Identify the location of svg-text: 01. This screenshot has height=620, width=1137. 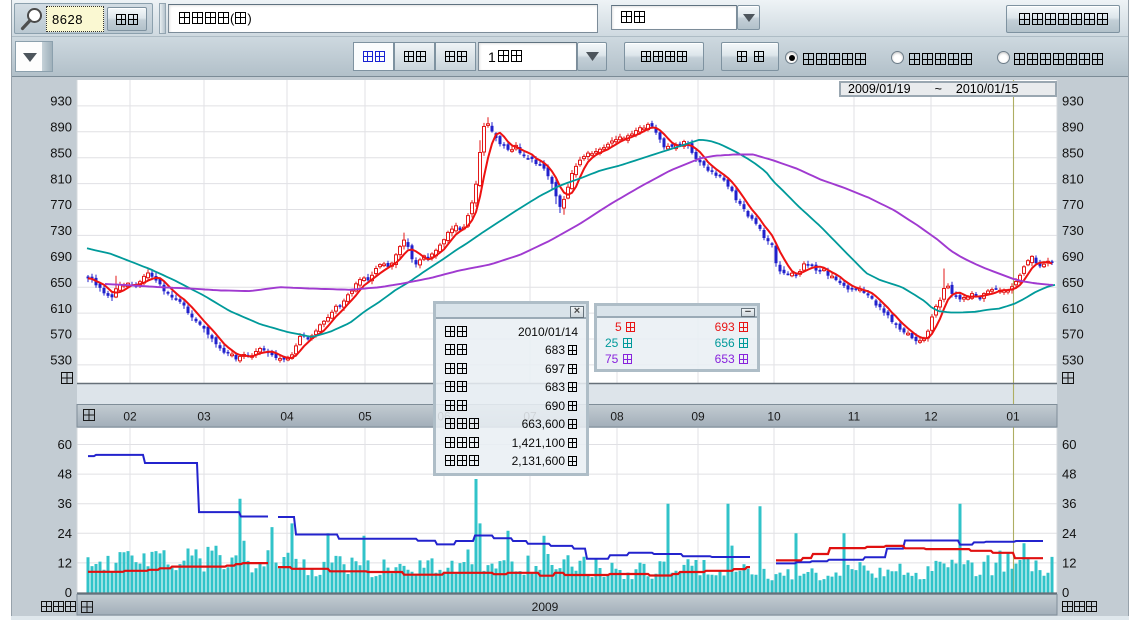
(1013, 417).